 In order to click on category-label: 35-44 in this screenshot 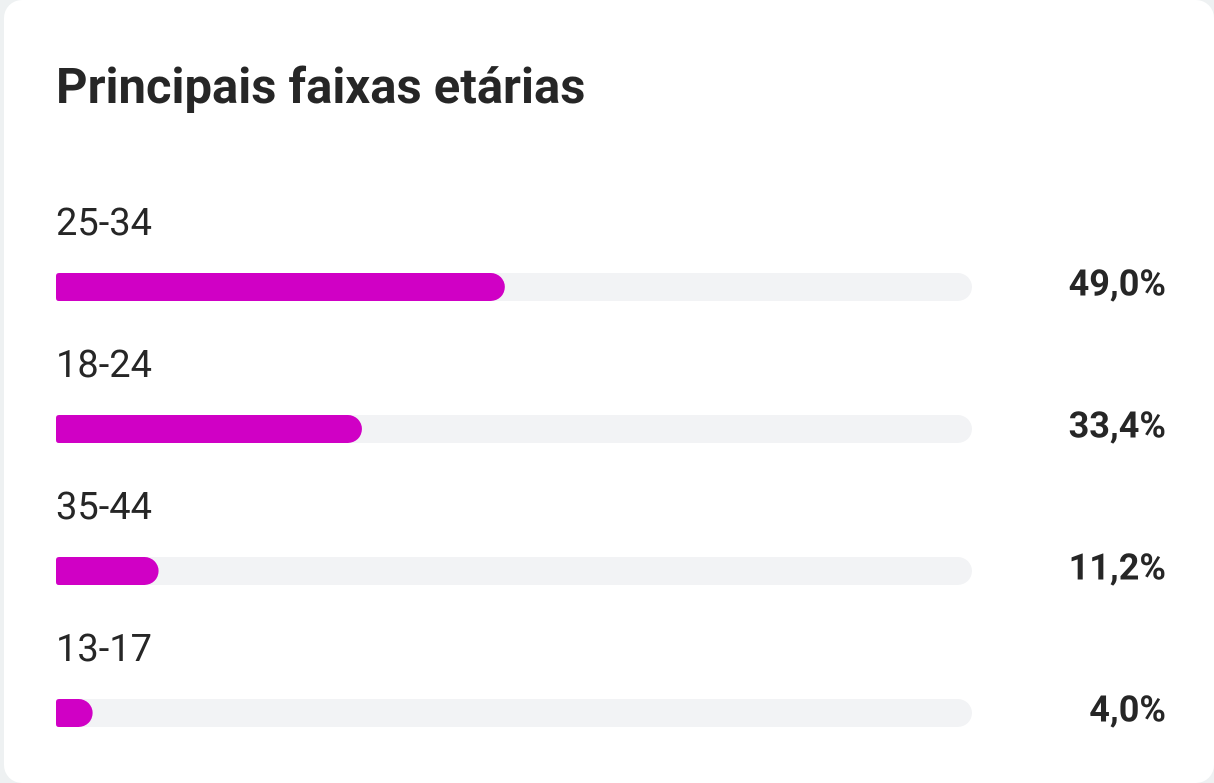, I will do `click(104, 507)`.